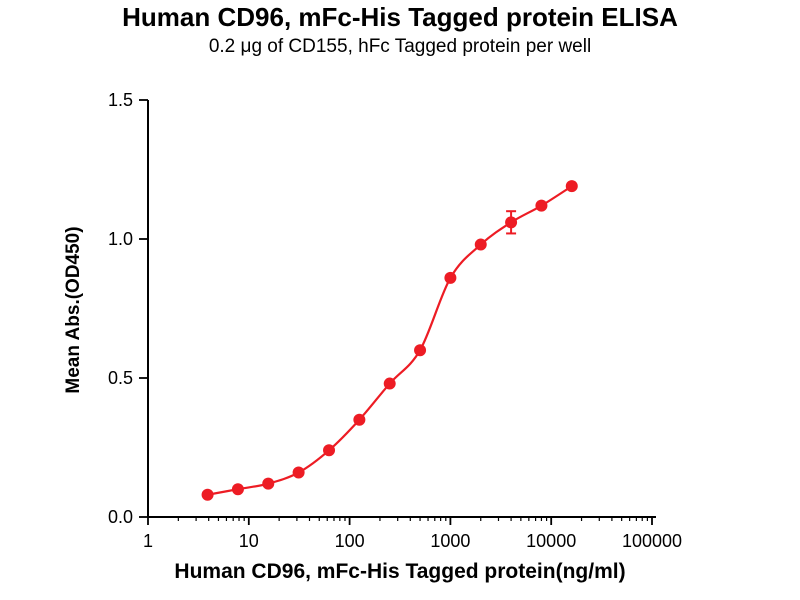 This screenshot has width=800, height=600. I want to click on y-tick-label: 1.0, so click(120, 239).